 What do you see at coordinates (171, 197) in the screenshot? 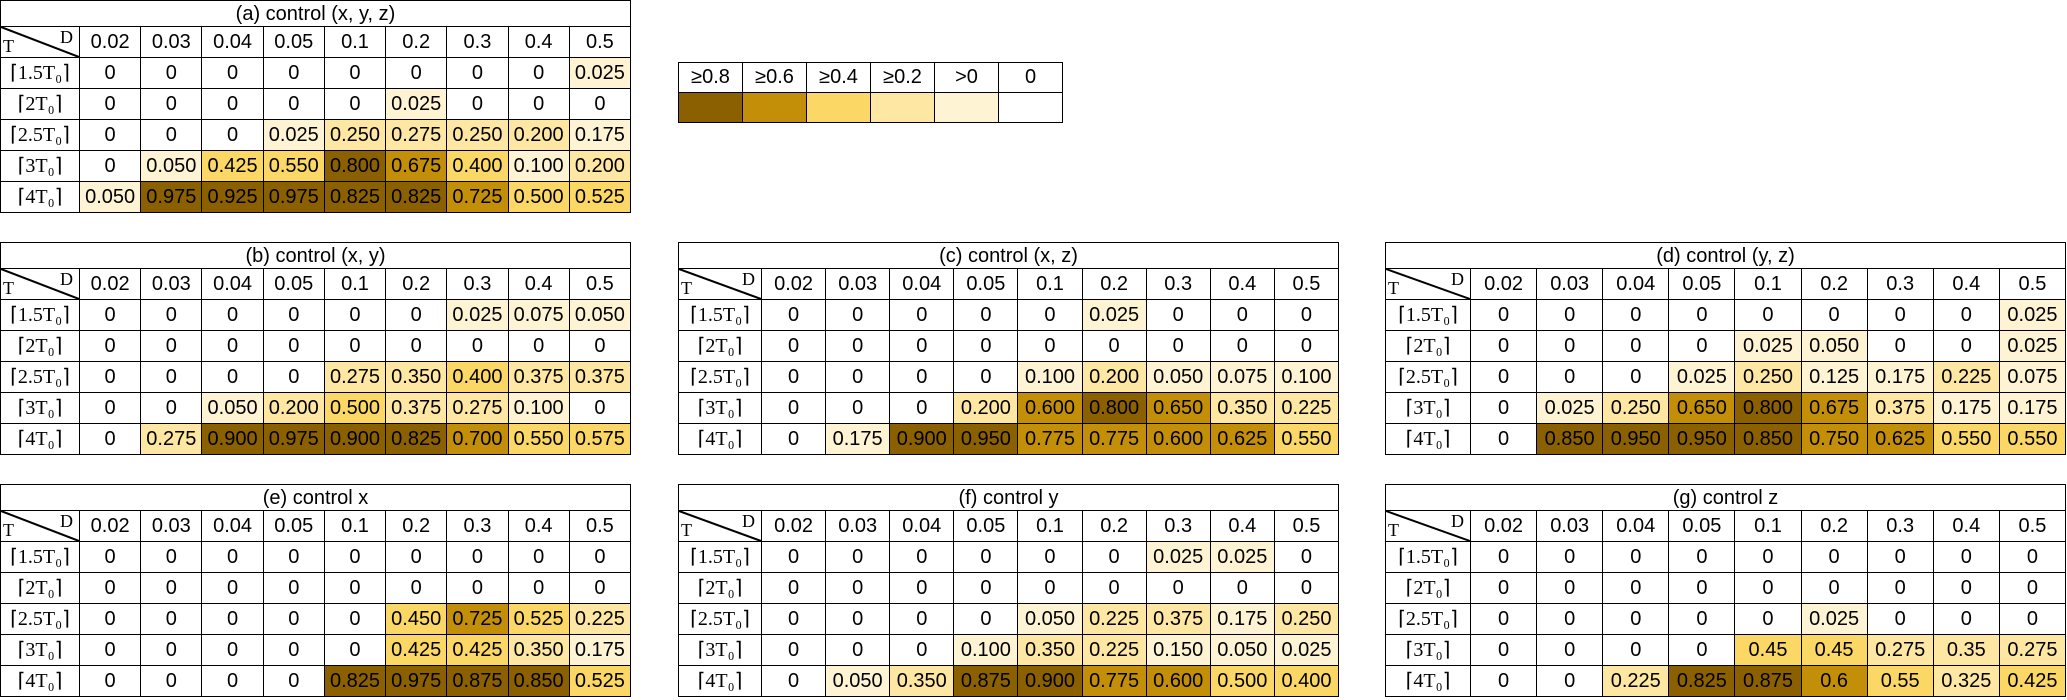
I see `heatmap-cell: 0.975` at bounding box center [171, 197].